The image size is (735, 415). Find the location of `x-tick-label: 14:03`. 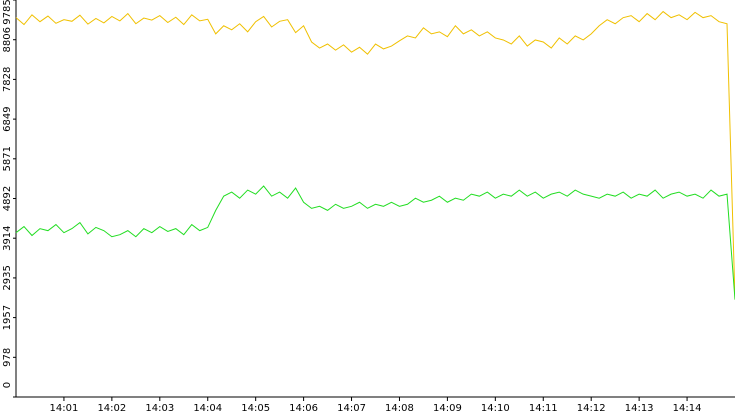

x-tick-label: 14:03 is located at coordinates (159, 408).